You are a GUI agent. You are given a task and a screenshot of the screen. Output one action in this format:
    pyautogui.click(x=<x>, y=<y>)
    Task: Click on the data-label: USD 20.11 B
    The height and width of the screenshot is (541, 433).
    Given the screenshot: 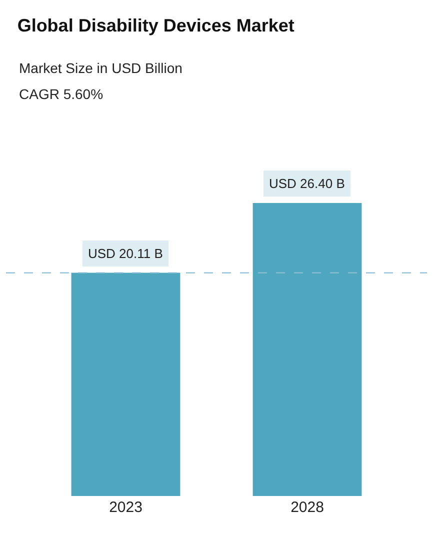 What is the action you would take?
    pyautogui.click(x=125, y=253)
    